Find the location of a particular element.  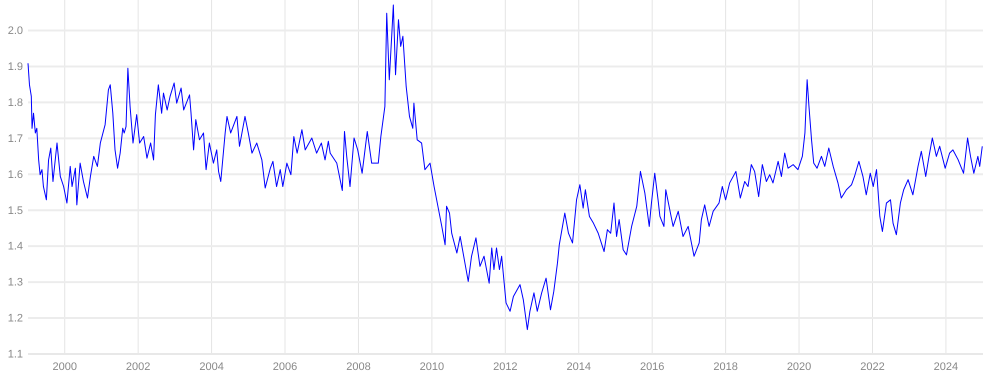

y-tick-label: 1.6 is located at coordinates (15, 174).